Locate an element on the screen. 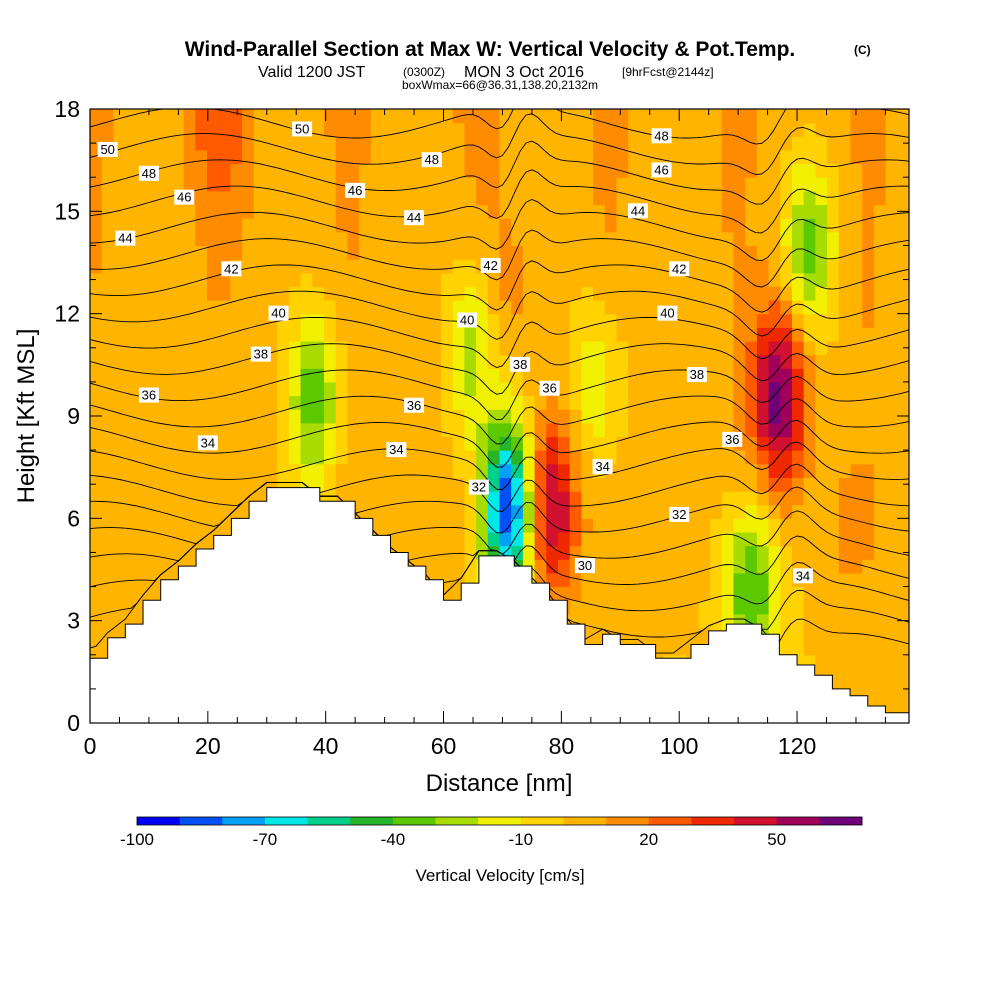 The height and width of the screenshot is (1000, 1000). contour-label-text: 36 is located at coordinates (149, 395).